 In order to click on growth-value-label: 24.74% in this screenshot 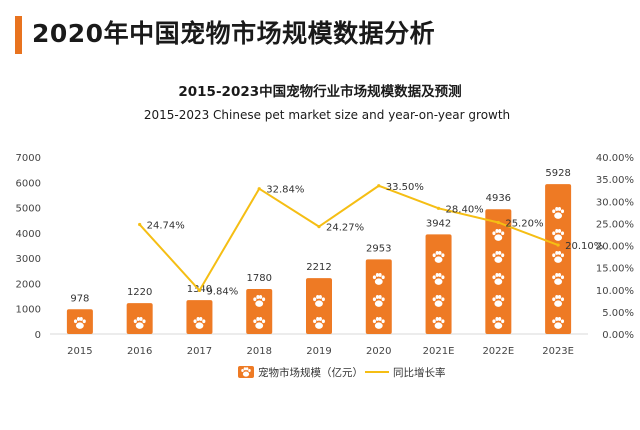, I will do `click(166, 226)`.